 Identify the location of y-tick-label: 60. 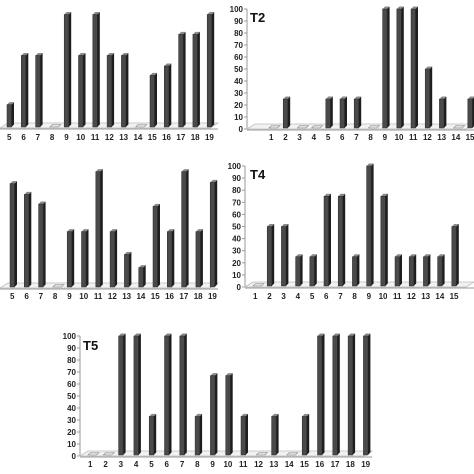
(236, 214).